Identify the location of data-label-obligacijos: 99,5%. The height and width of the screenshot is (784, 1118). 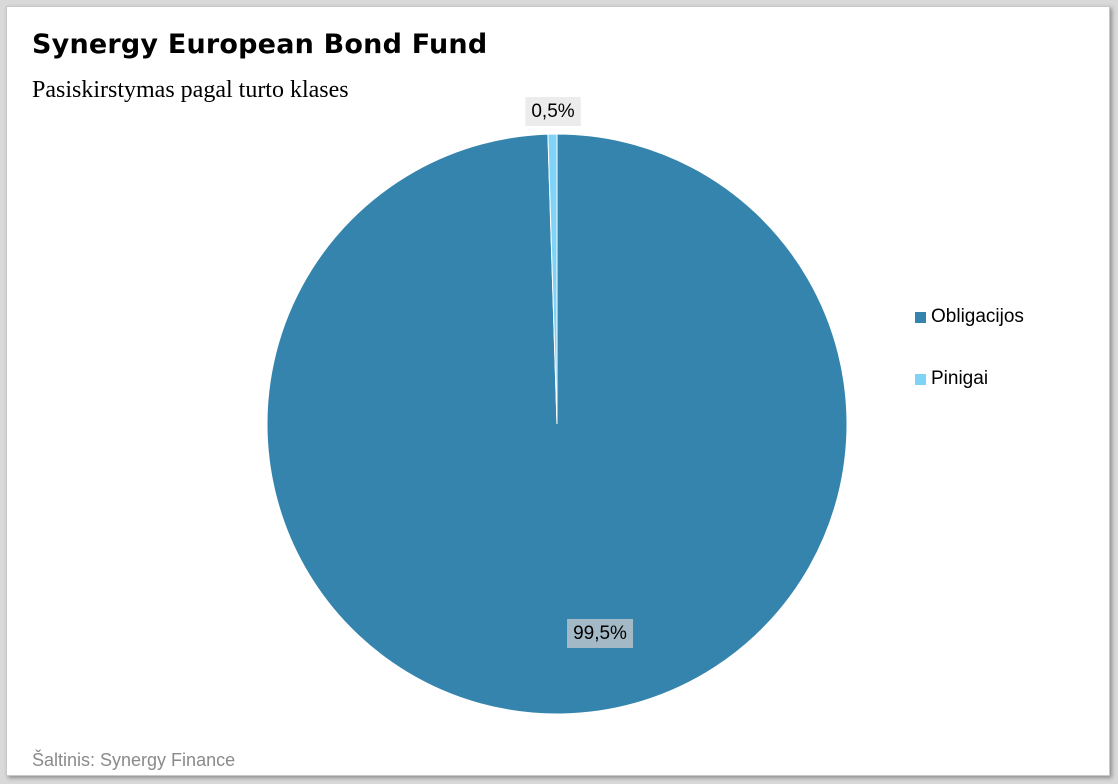
(600, 633).